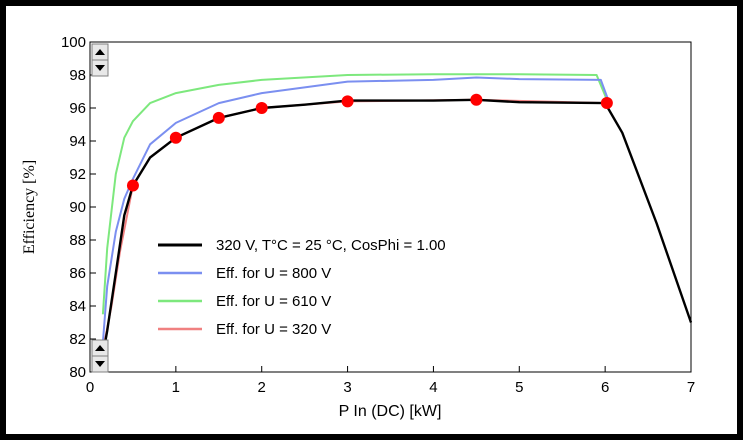 The image size is (743, 440). Describe the element at coordinates (77, 339) in the screenshot. I see `y-tick-label: 82` at that location.